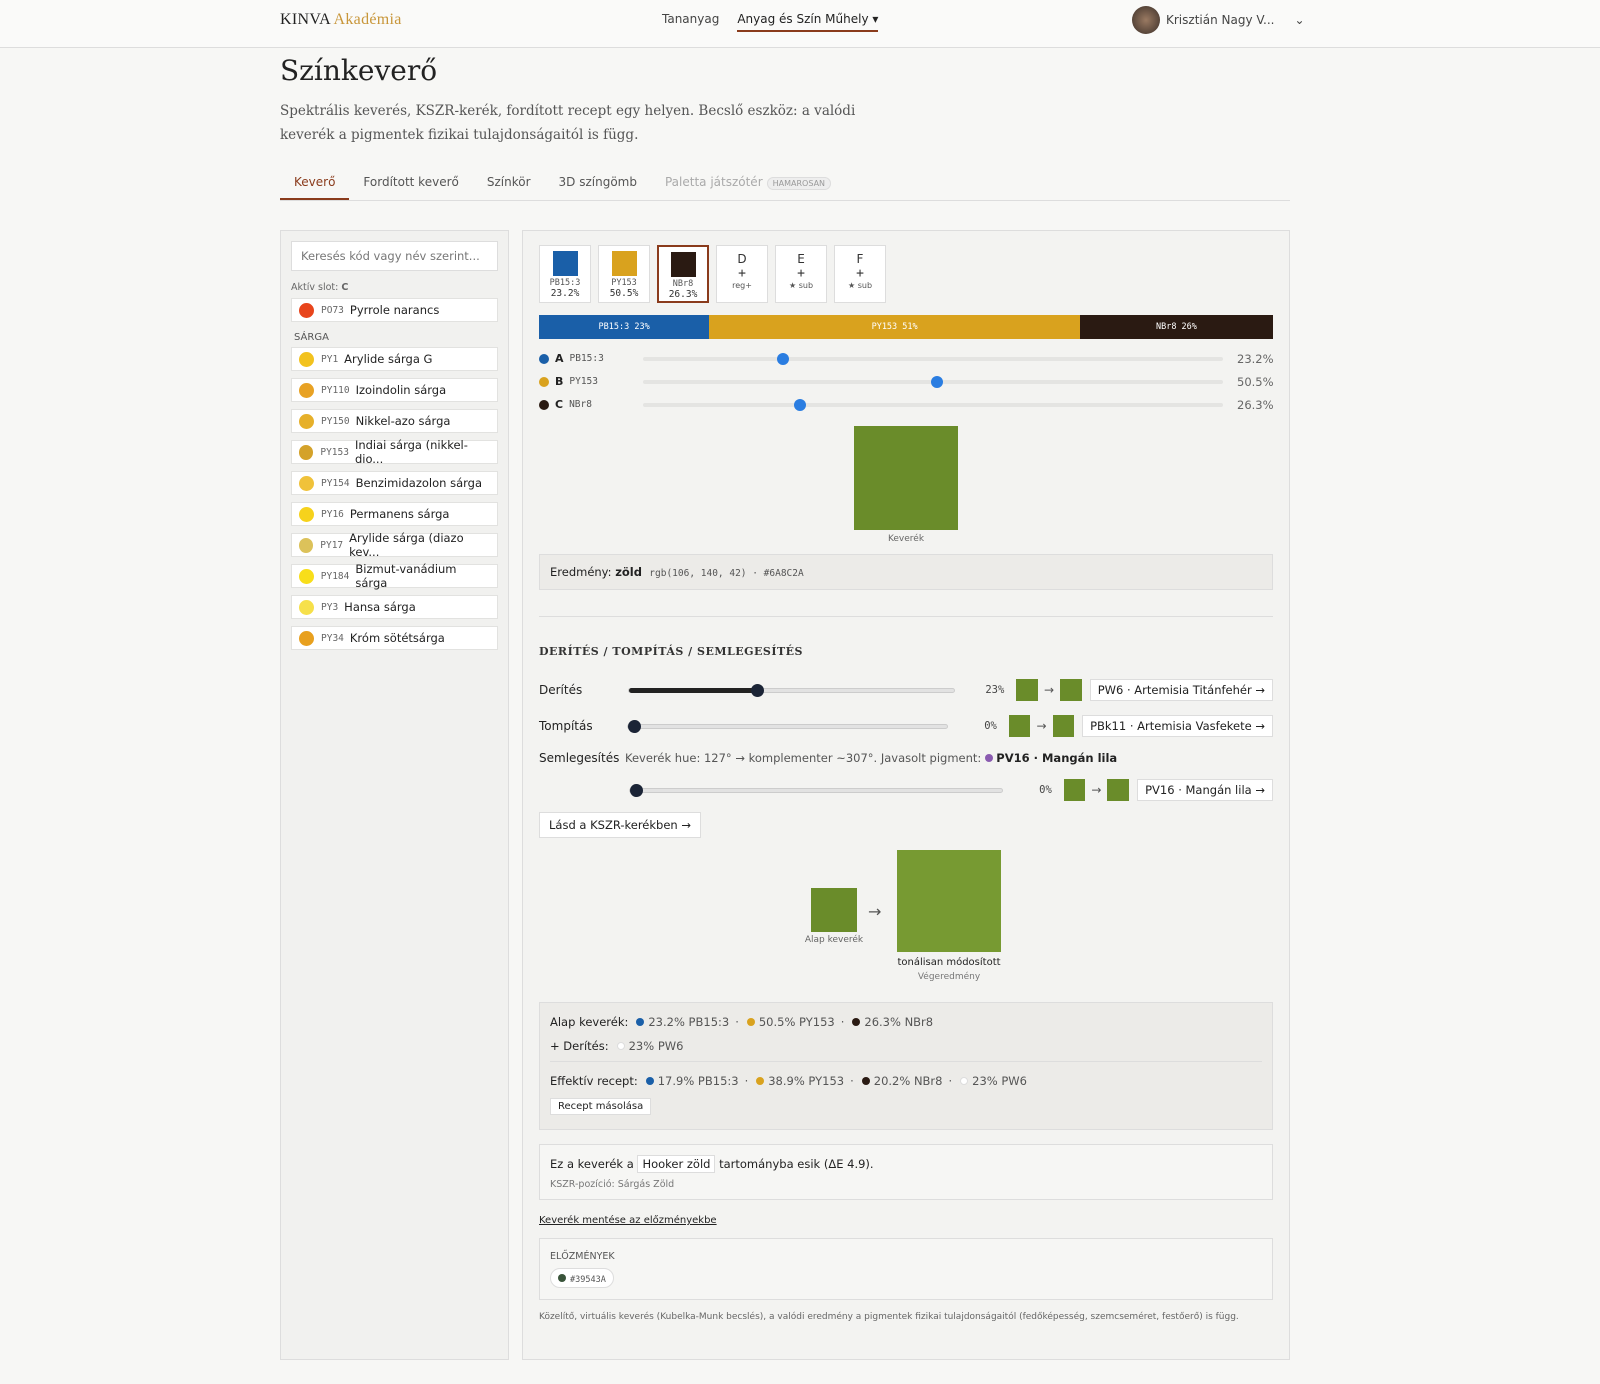 The height and width of the screenshot is (1384, 1600). What do you see at coordinates (565, 263) in the screenshot?
I see `slot-swatch` at bounding box center [565, 263].